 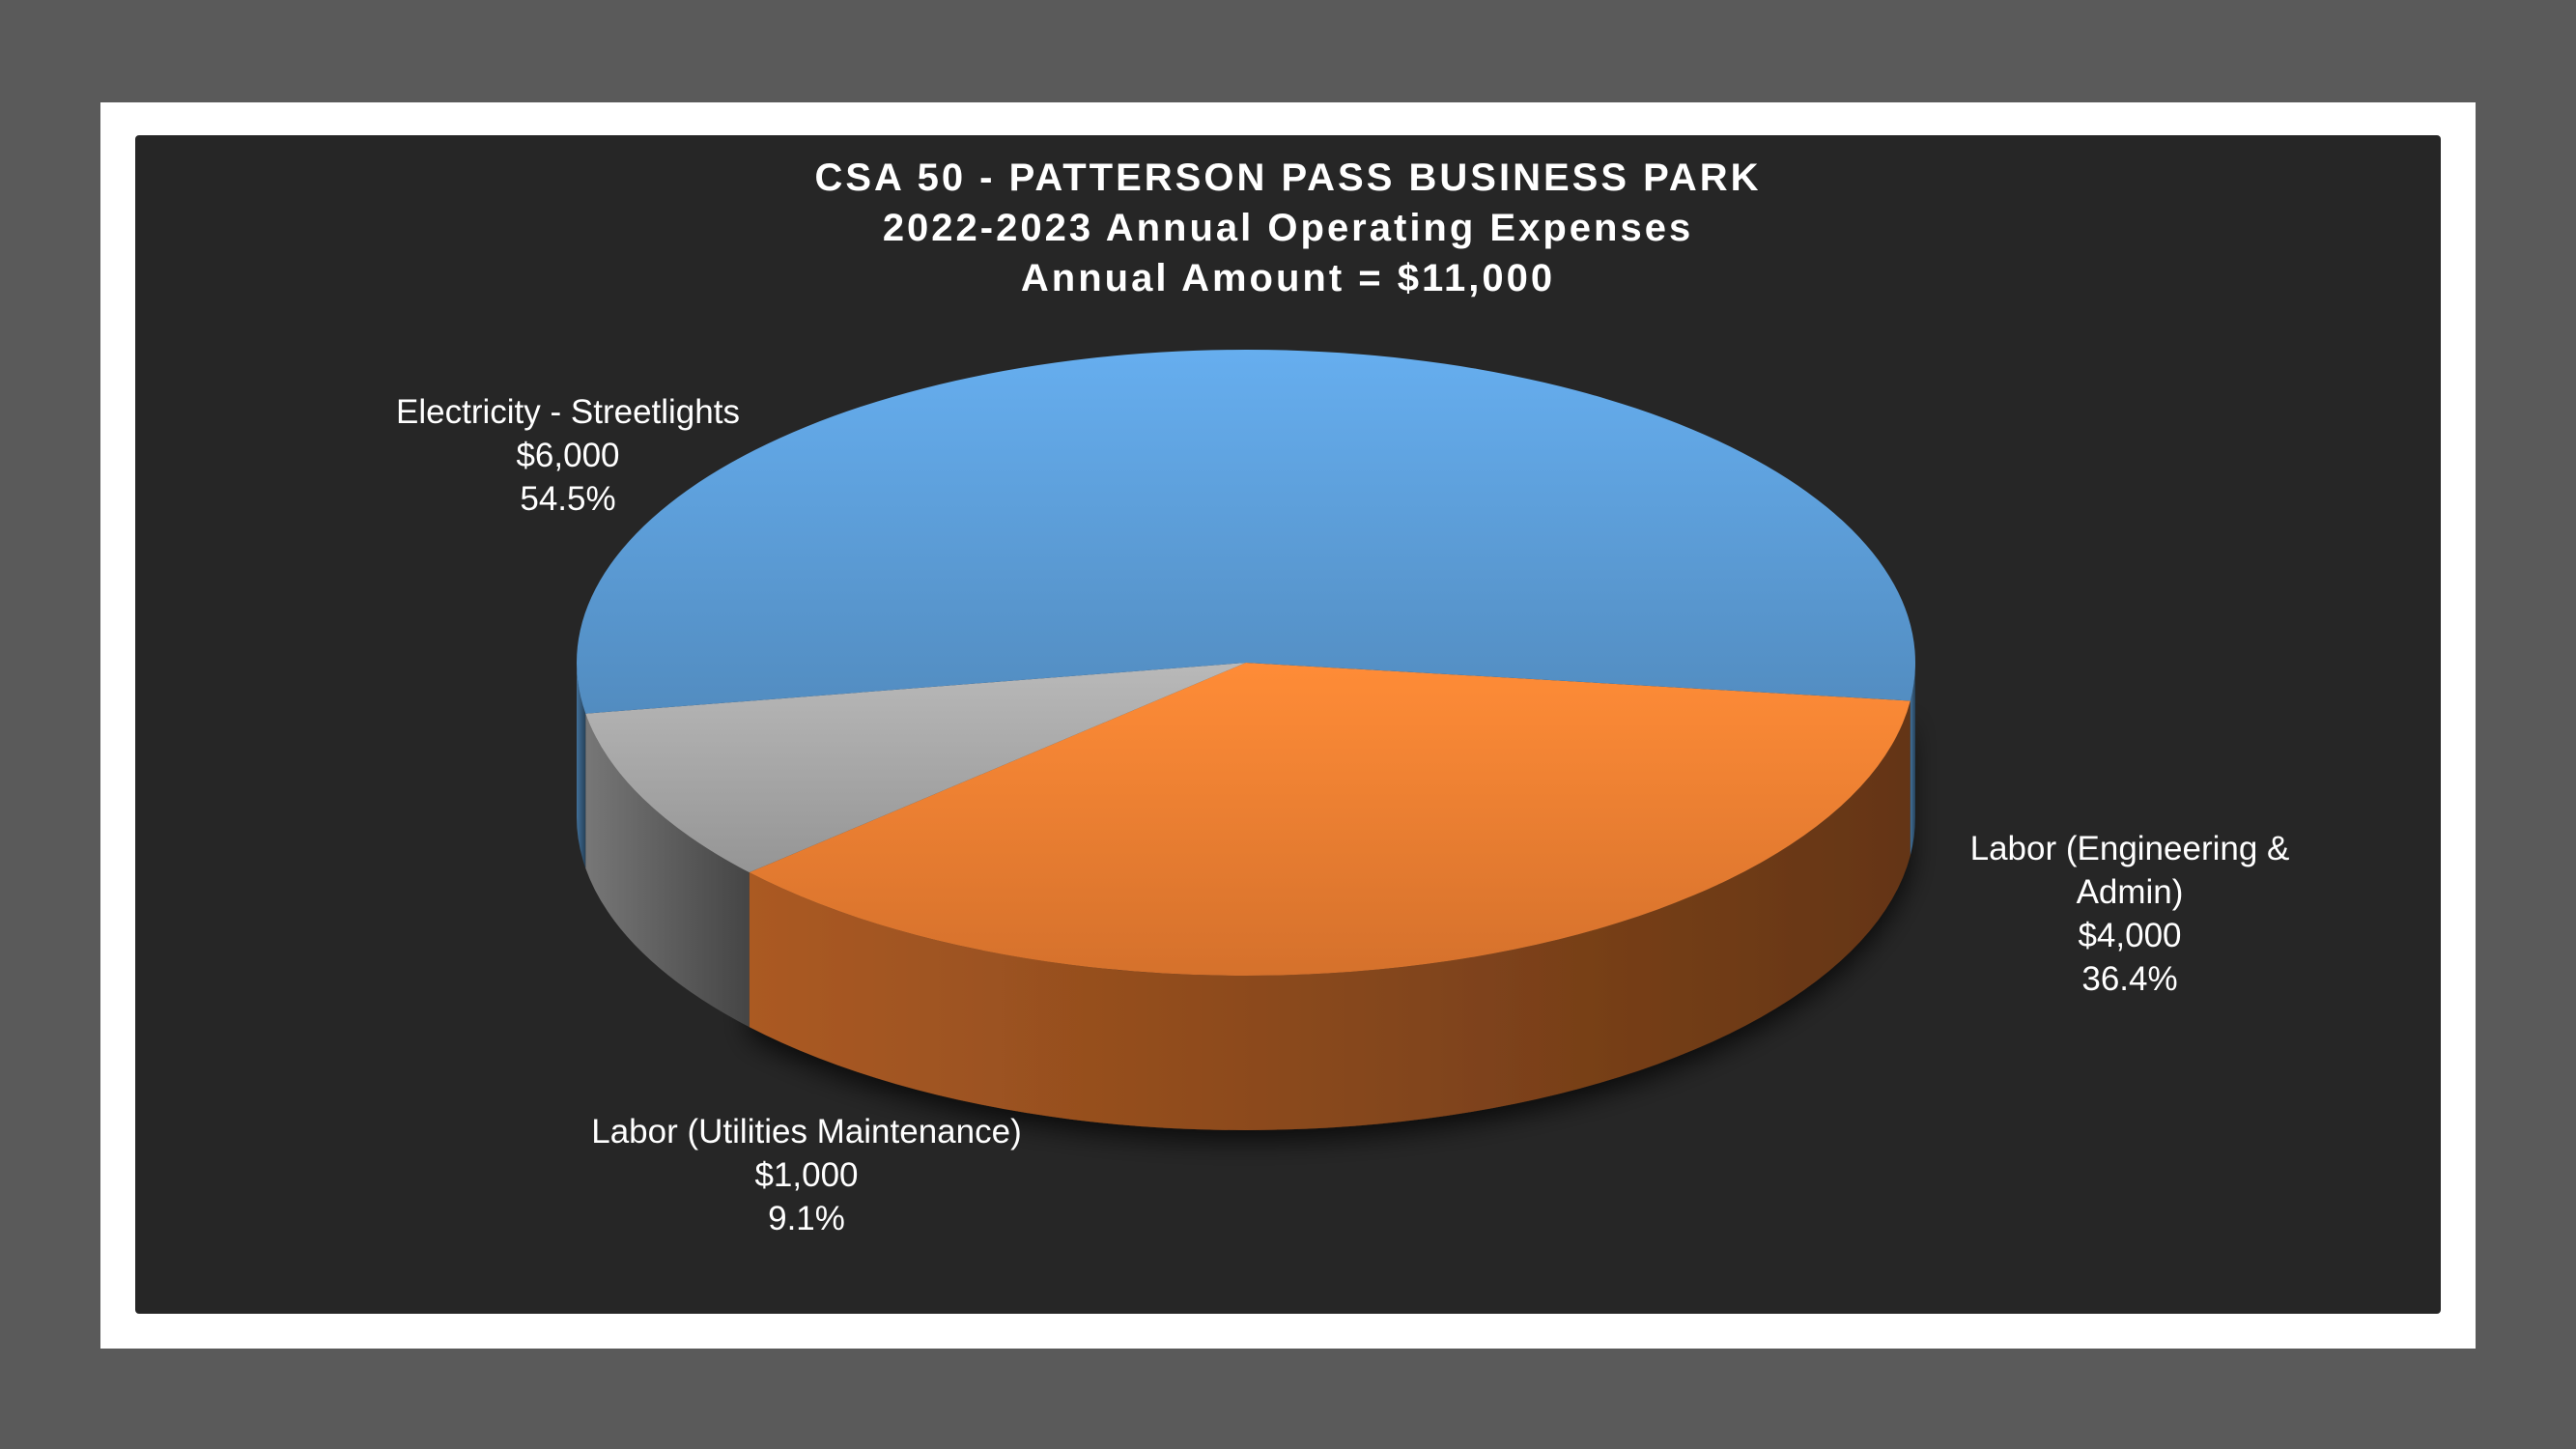 I want to click on slice-label-0-line-1: Admin), so click(x=2130, y=892).